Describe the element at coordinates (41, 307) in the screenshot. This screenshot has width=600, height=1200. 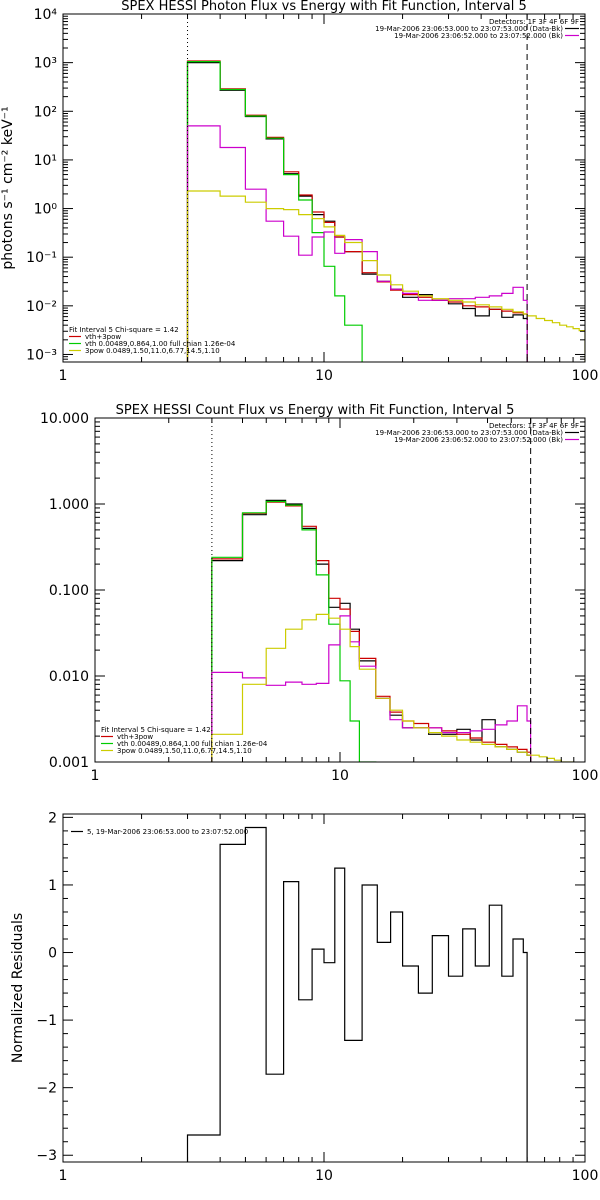
I see `y-tick-label: 10⁻²` at that location.